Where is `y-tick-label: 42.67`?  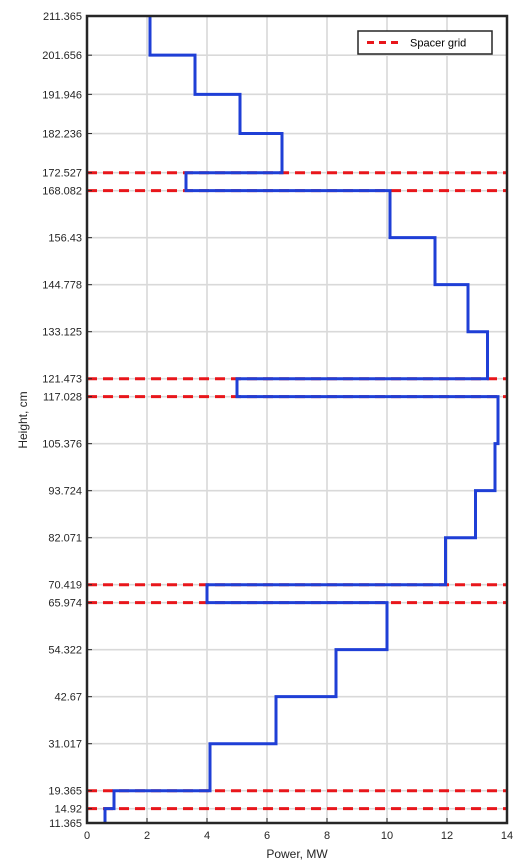
y-tick-label: 42.67 is located at coordinates (68, 698).